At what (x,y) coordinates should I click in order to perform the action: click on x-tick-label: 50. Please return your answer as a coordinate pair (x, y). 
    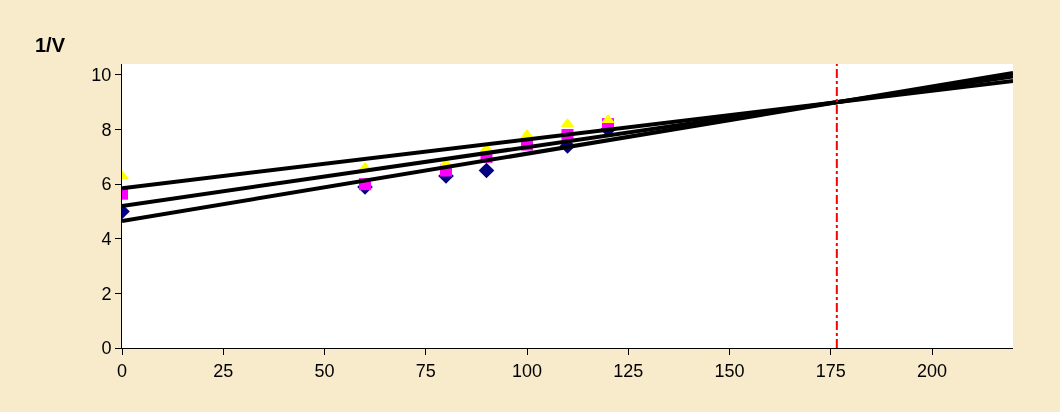
    Looking at the image, I should click on (324, 370).